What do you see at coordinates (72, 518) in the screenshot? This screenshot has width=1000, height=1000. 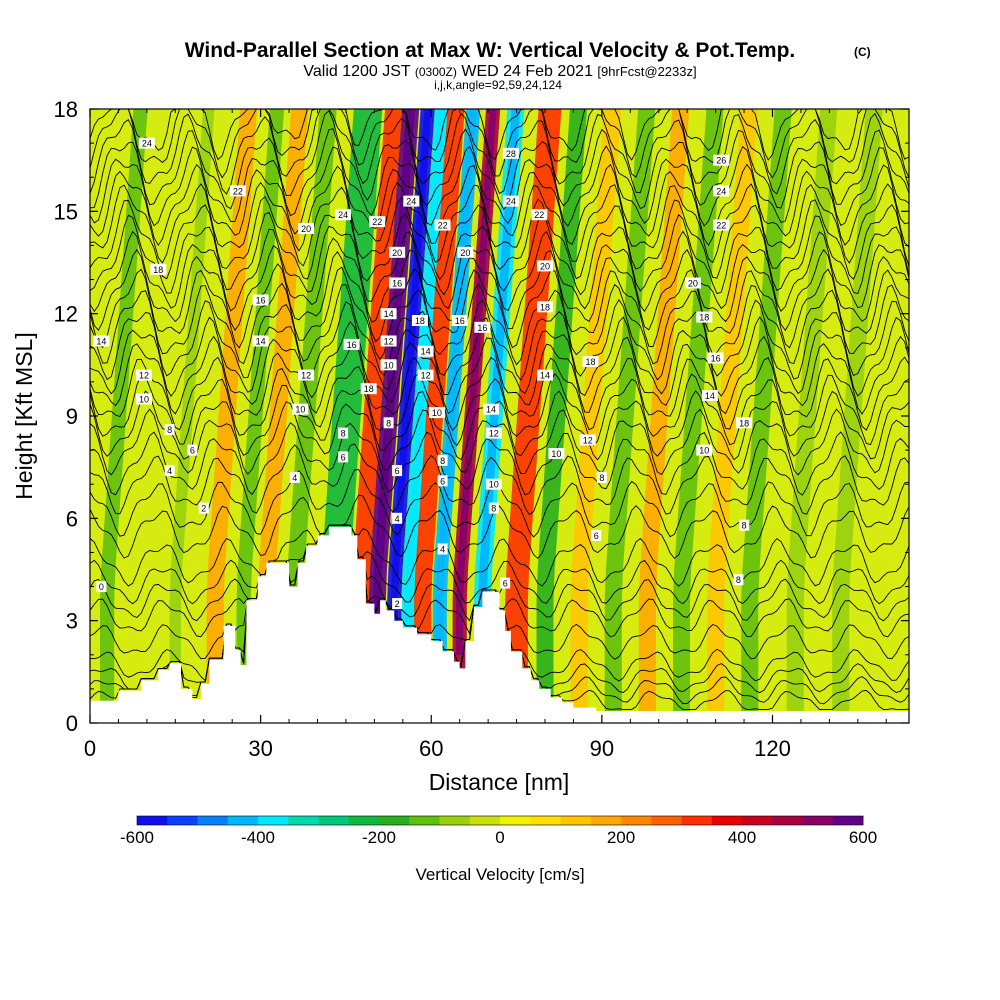 I see `y-tick-label: 6` at bounding box center [72, 518].